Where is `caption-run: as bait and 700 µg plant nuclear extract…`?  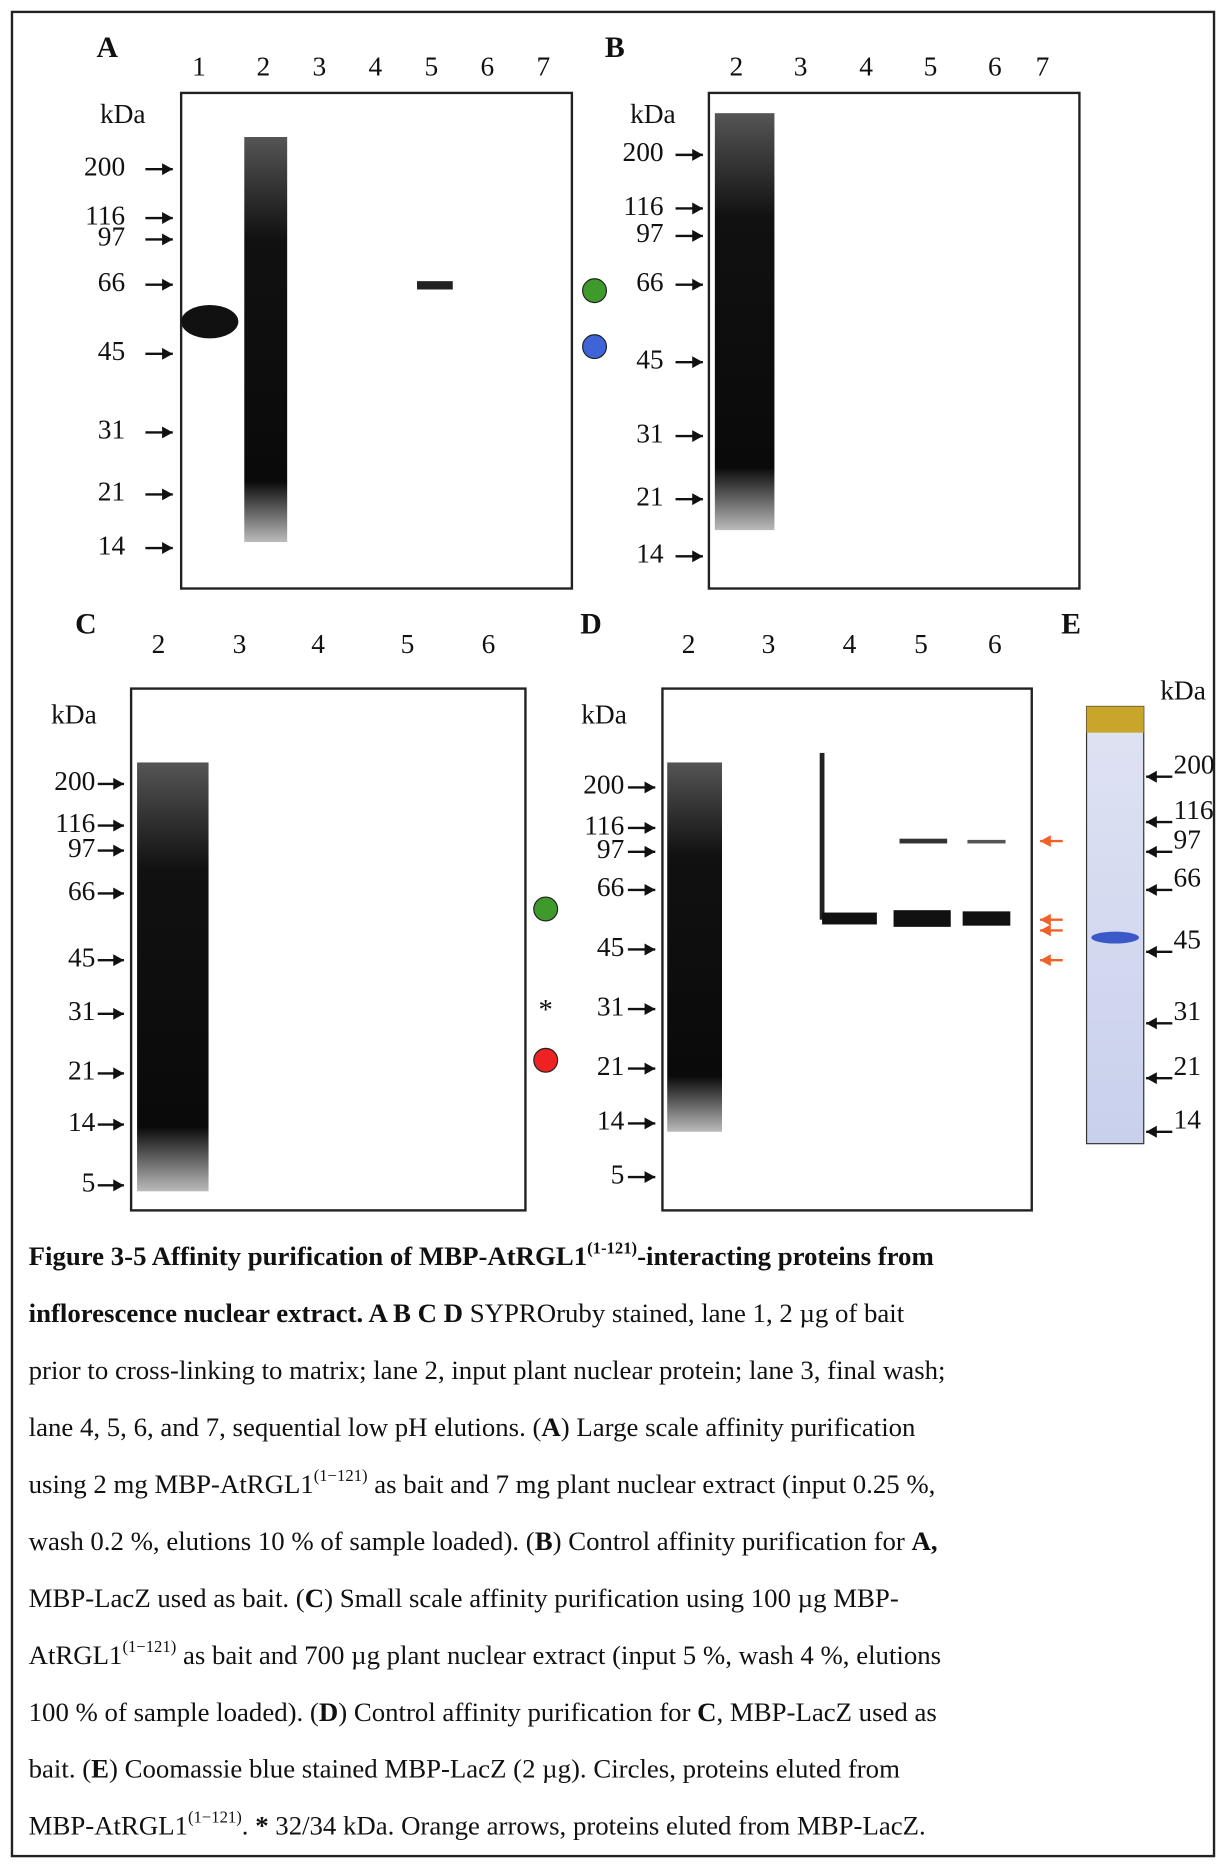 caption-run: as bait and 700 µg plant nuclear extract… is located at coordinates (558, 1655).